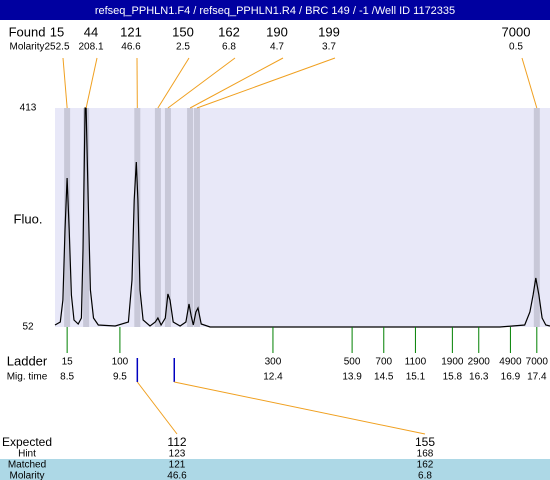 This screenshot has width=550, height=480. Describe the element at coordinates (56, 47) in the screenshot. I see `found-molarity: 252.5` at that location.